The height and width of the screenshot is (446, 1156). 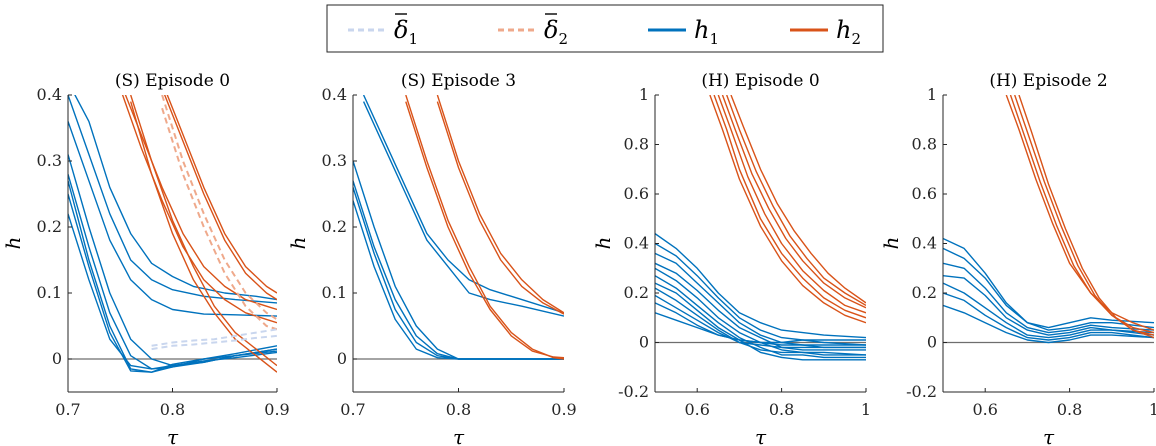 I want to click on legend-label-delta2: δ2, so click(x=556, y=32).